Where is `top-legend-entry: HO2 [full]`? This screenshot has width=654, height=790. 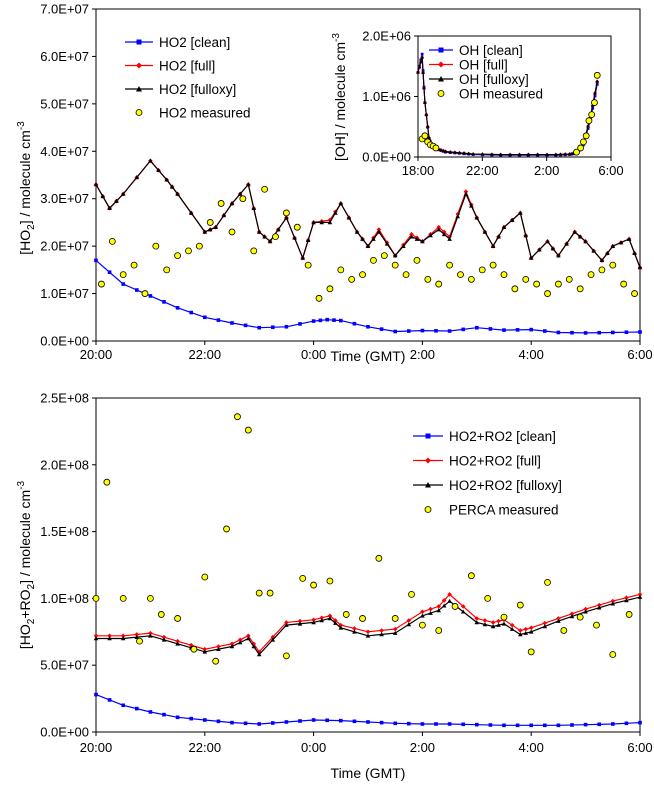
top-legend-entry: HO2 [full] is located at coordinates (170, 66).